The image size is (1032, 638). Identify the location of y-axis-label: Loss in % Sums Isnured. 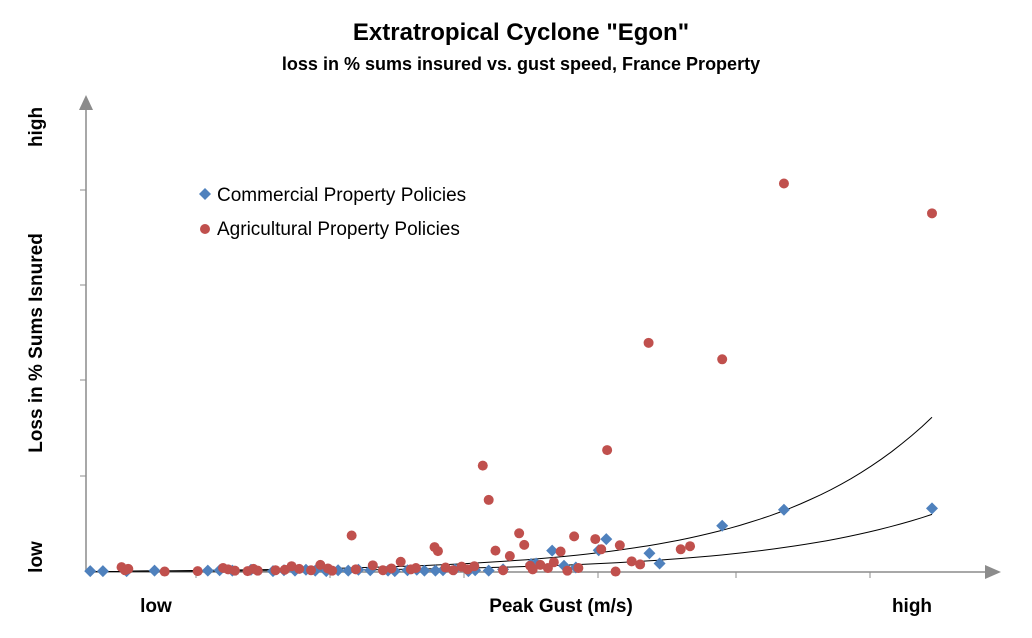
(36, 343).